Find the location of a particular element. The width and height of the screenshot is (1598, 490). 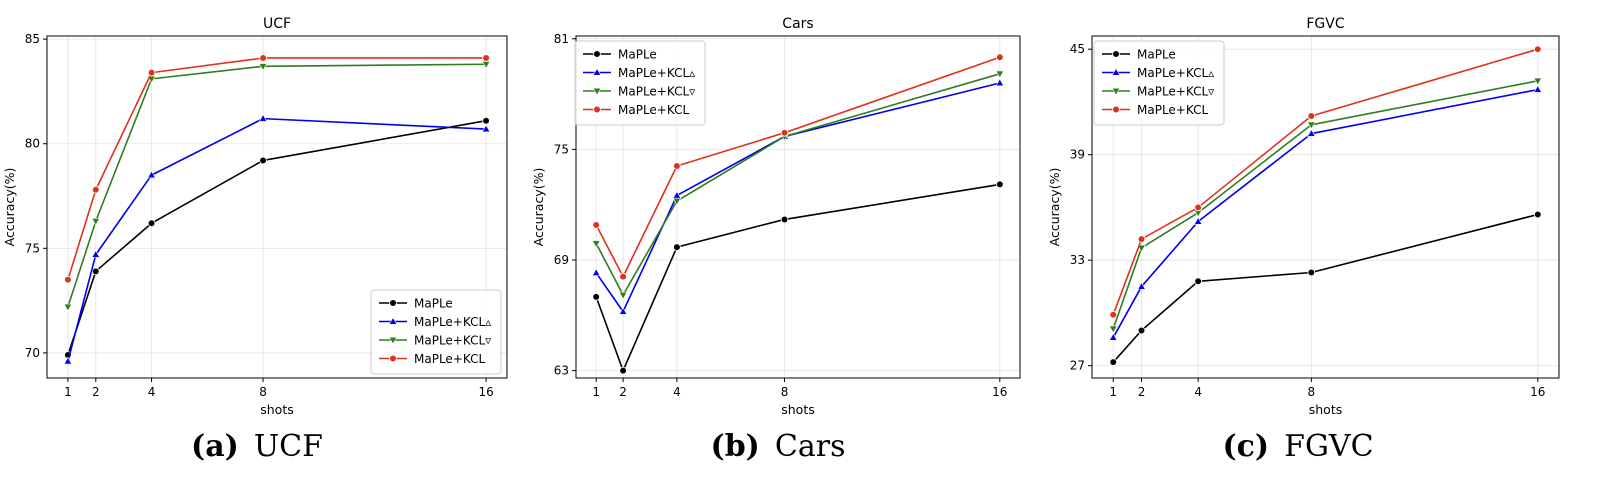

caption-text: FGVC is located at coordinates (1328, 446).